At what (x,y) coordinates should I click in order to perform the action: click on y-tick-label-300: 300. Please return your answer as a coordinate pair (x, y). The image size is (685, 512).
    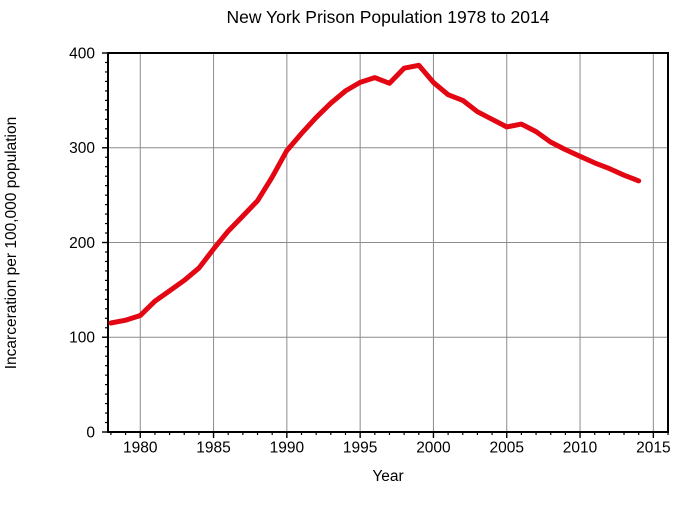
    Looking at the image, I should click on (82, 148).